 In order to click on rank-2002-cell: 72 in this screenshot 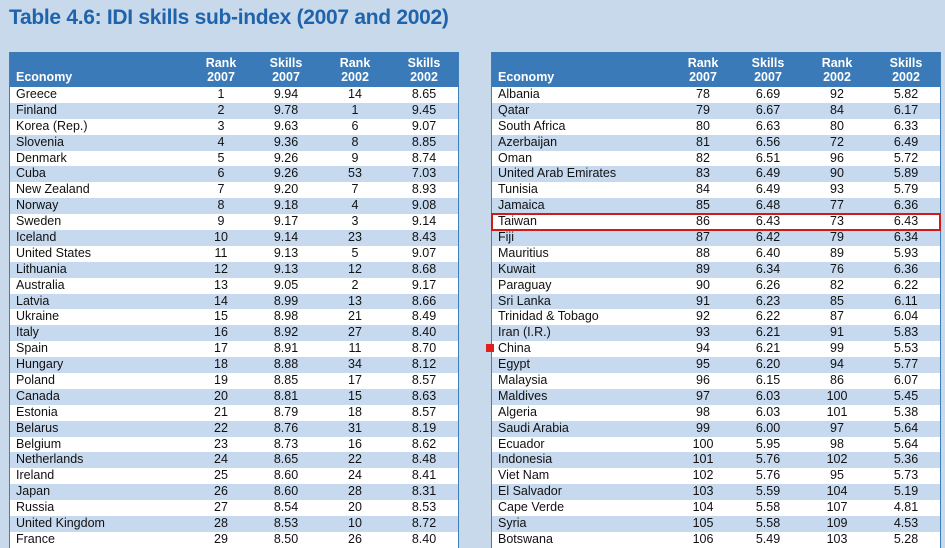, I will do `click(837, 141)`.